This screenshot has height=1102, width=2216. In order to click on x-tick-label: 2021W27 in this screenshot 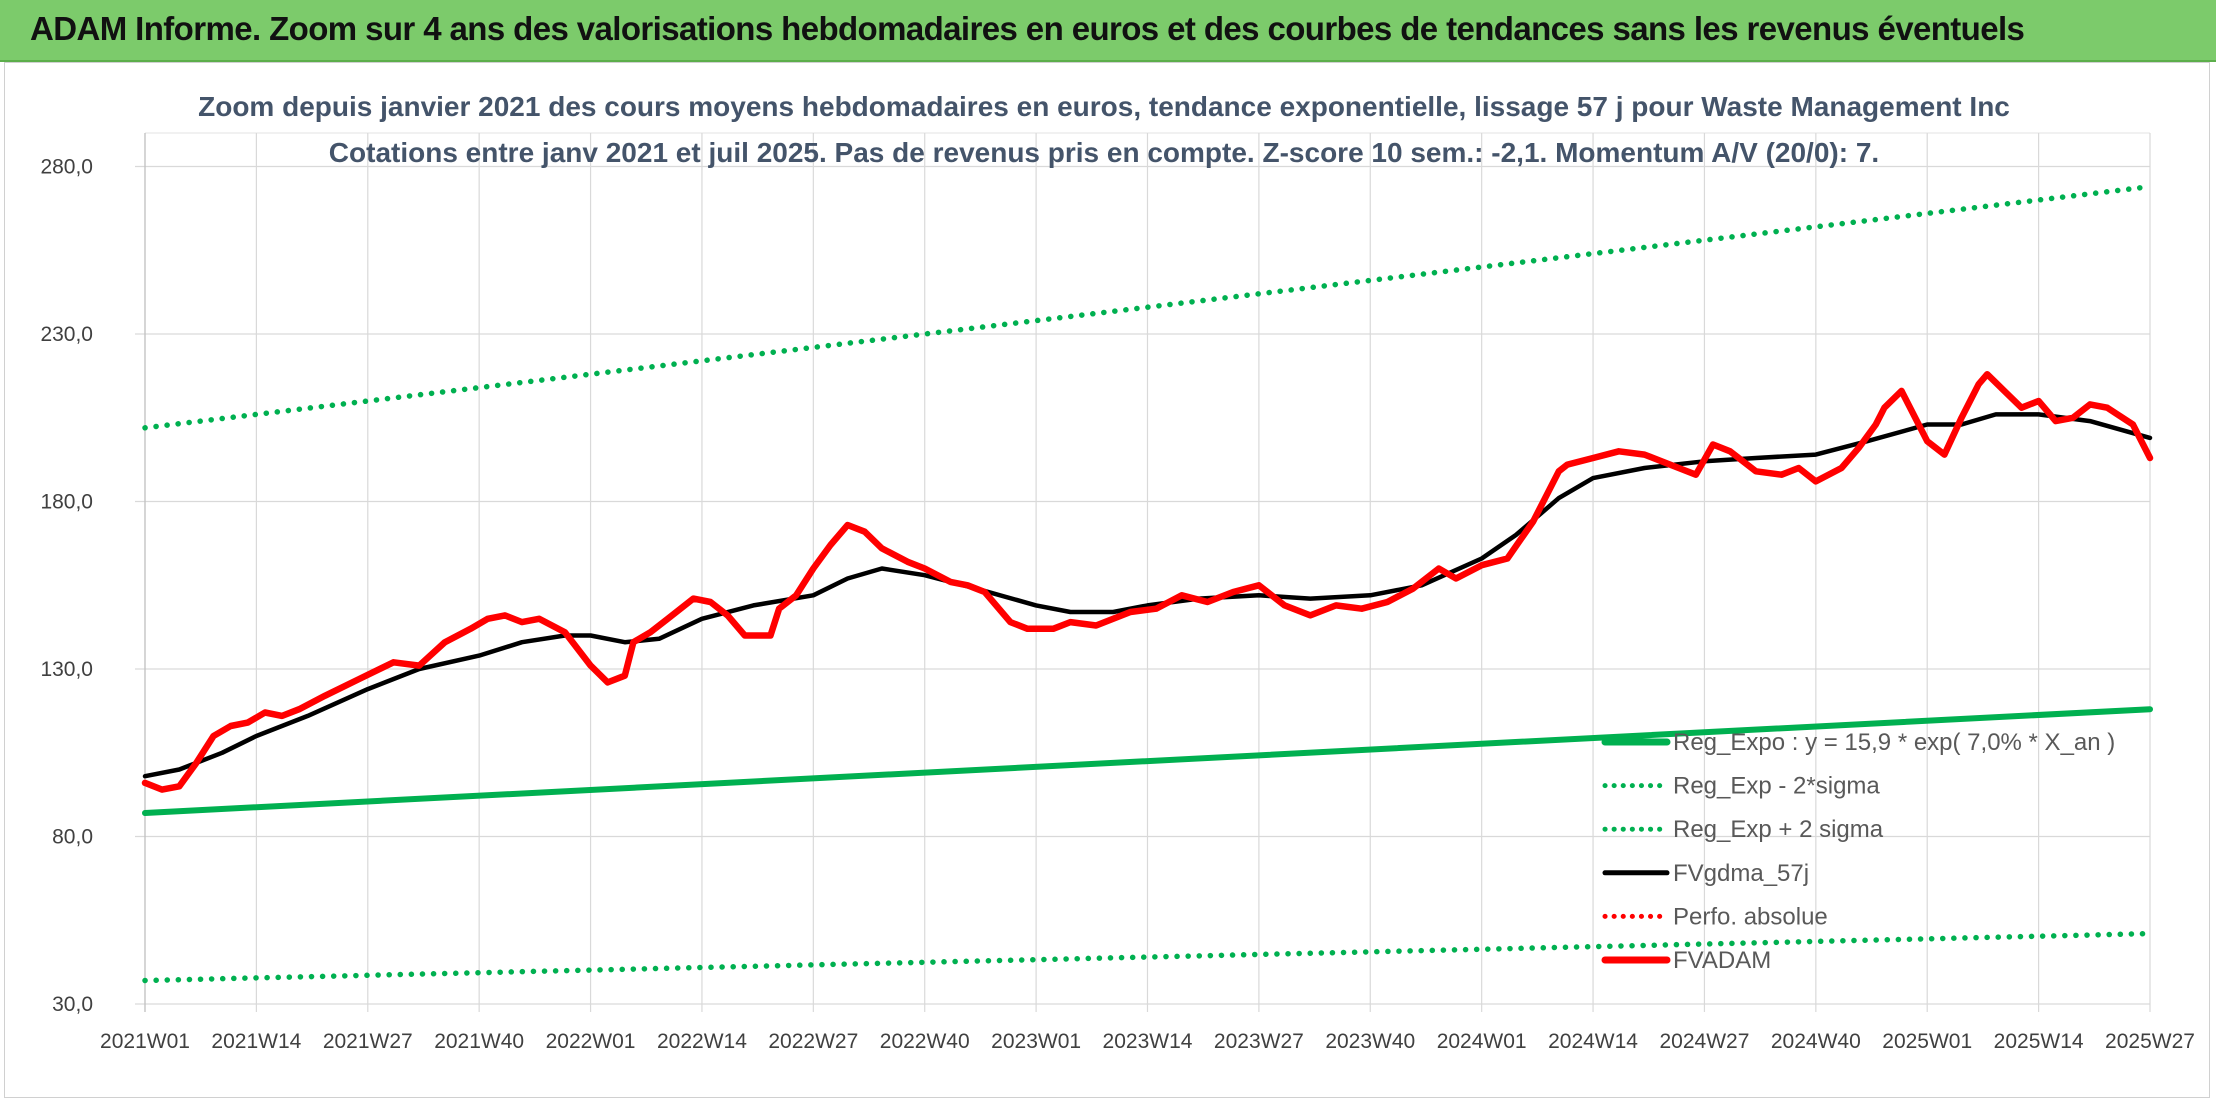, I will do `click(368, 1041)`.